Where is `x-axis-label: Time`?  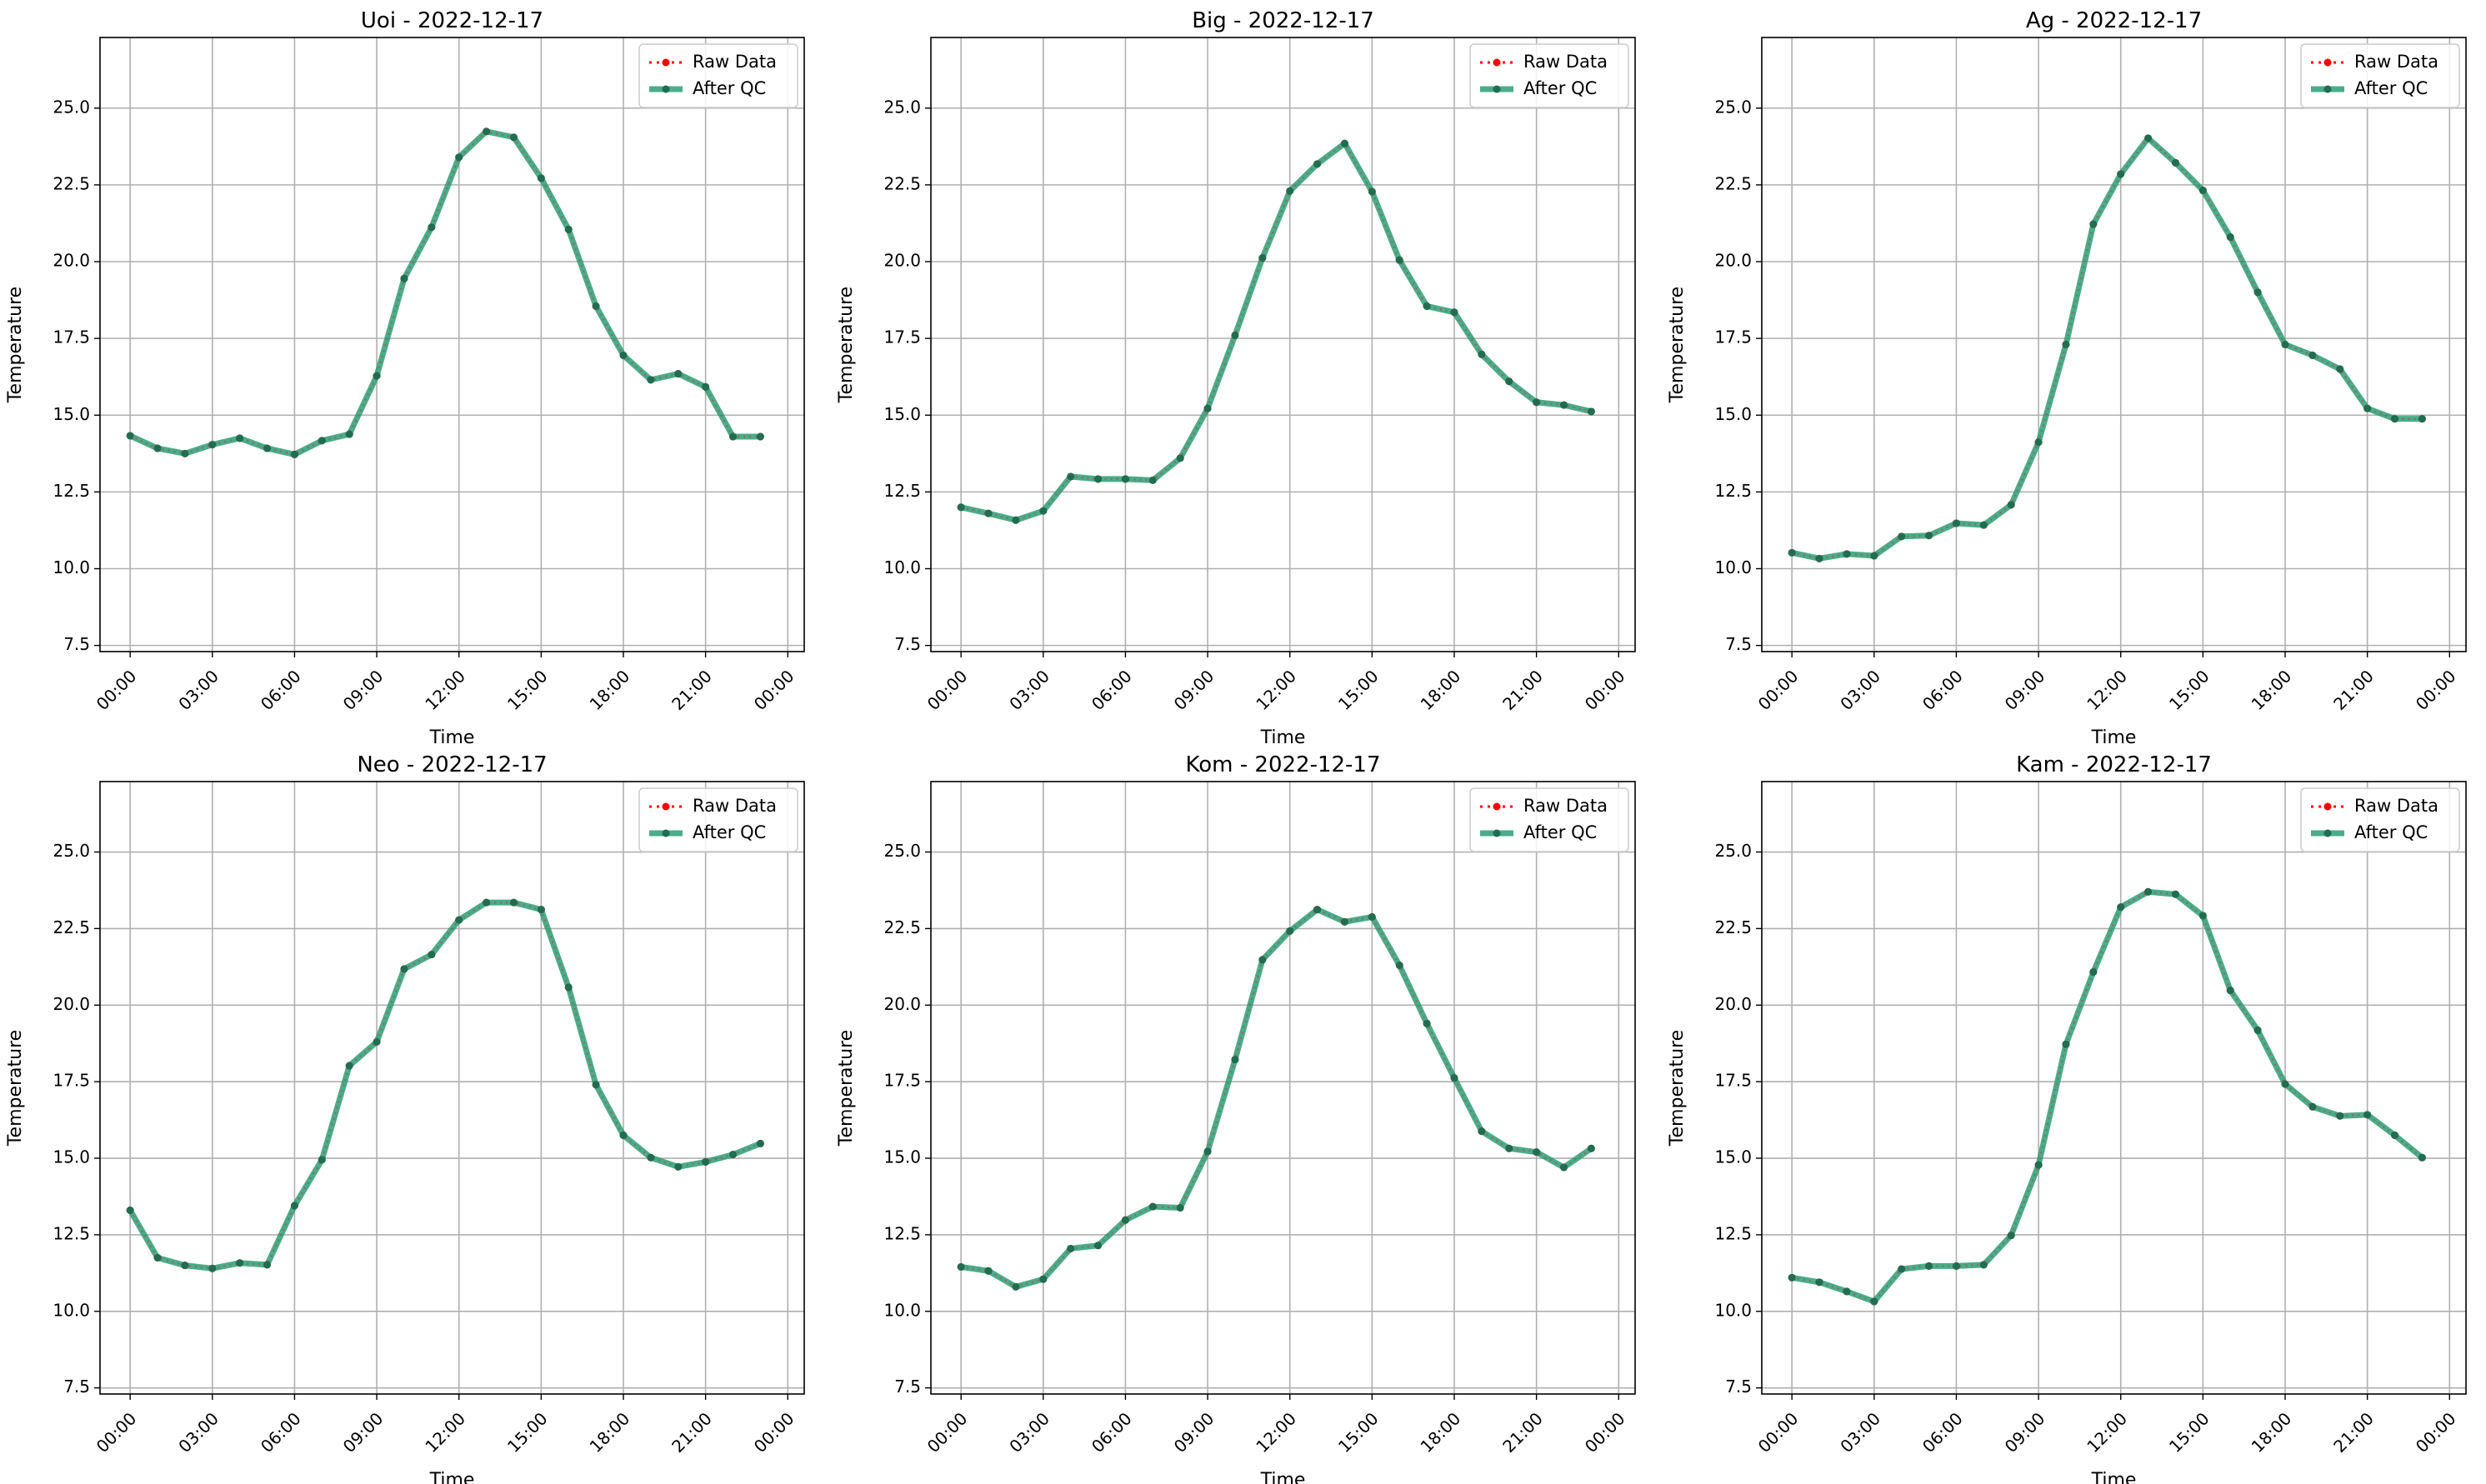
x-axis-label: Time is located at coordinates (452, 1477).